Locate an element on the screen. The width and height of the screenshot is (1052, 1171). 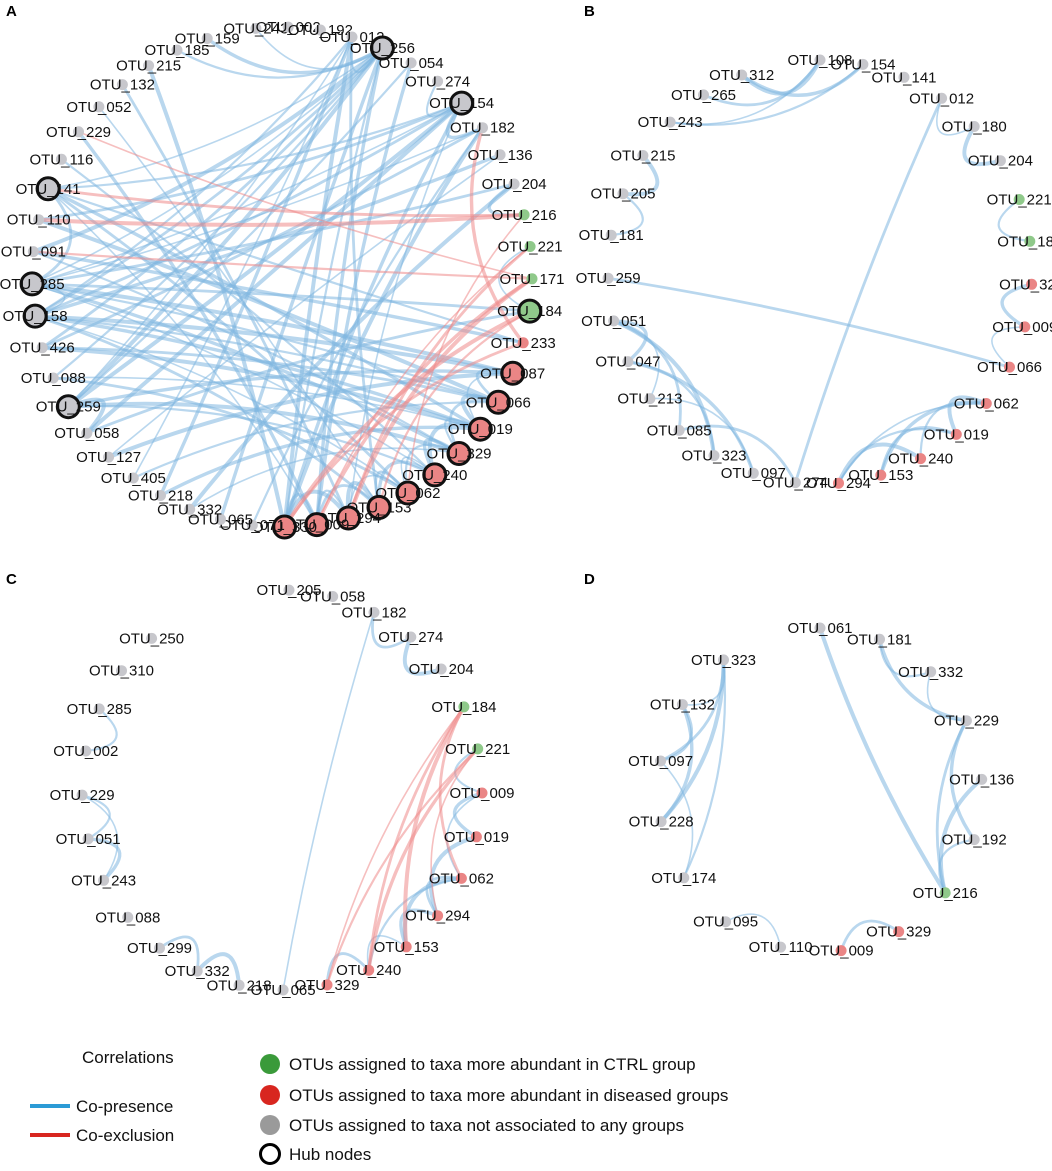
otu-node-label: OTU_065 is located at coordinates (220, 519).